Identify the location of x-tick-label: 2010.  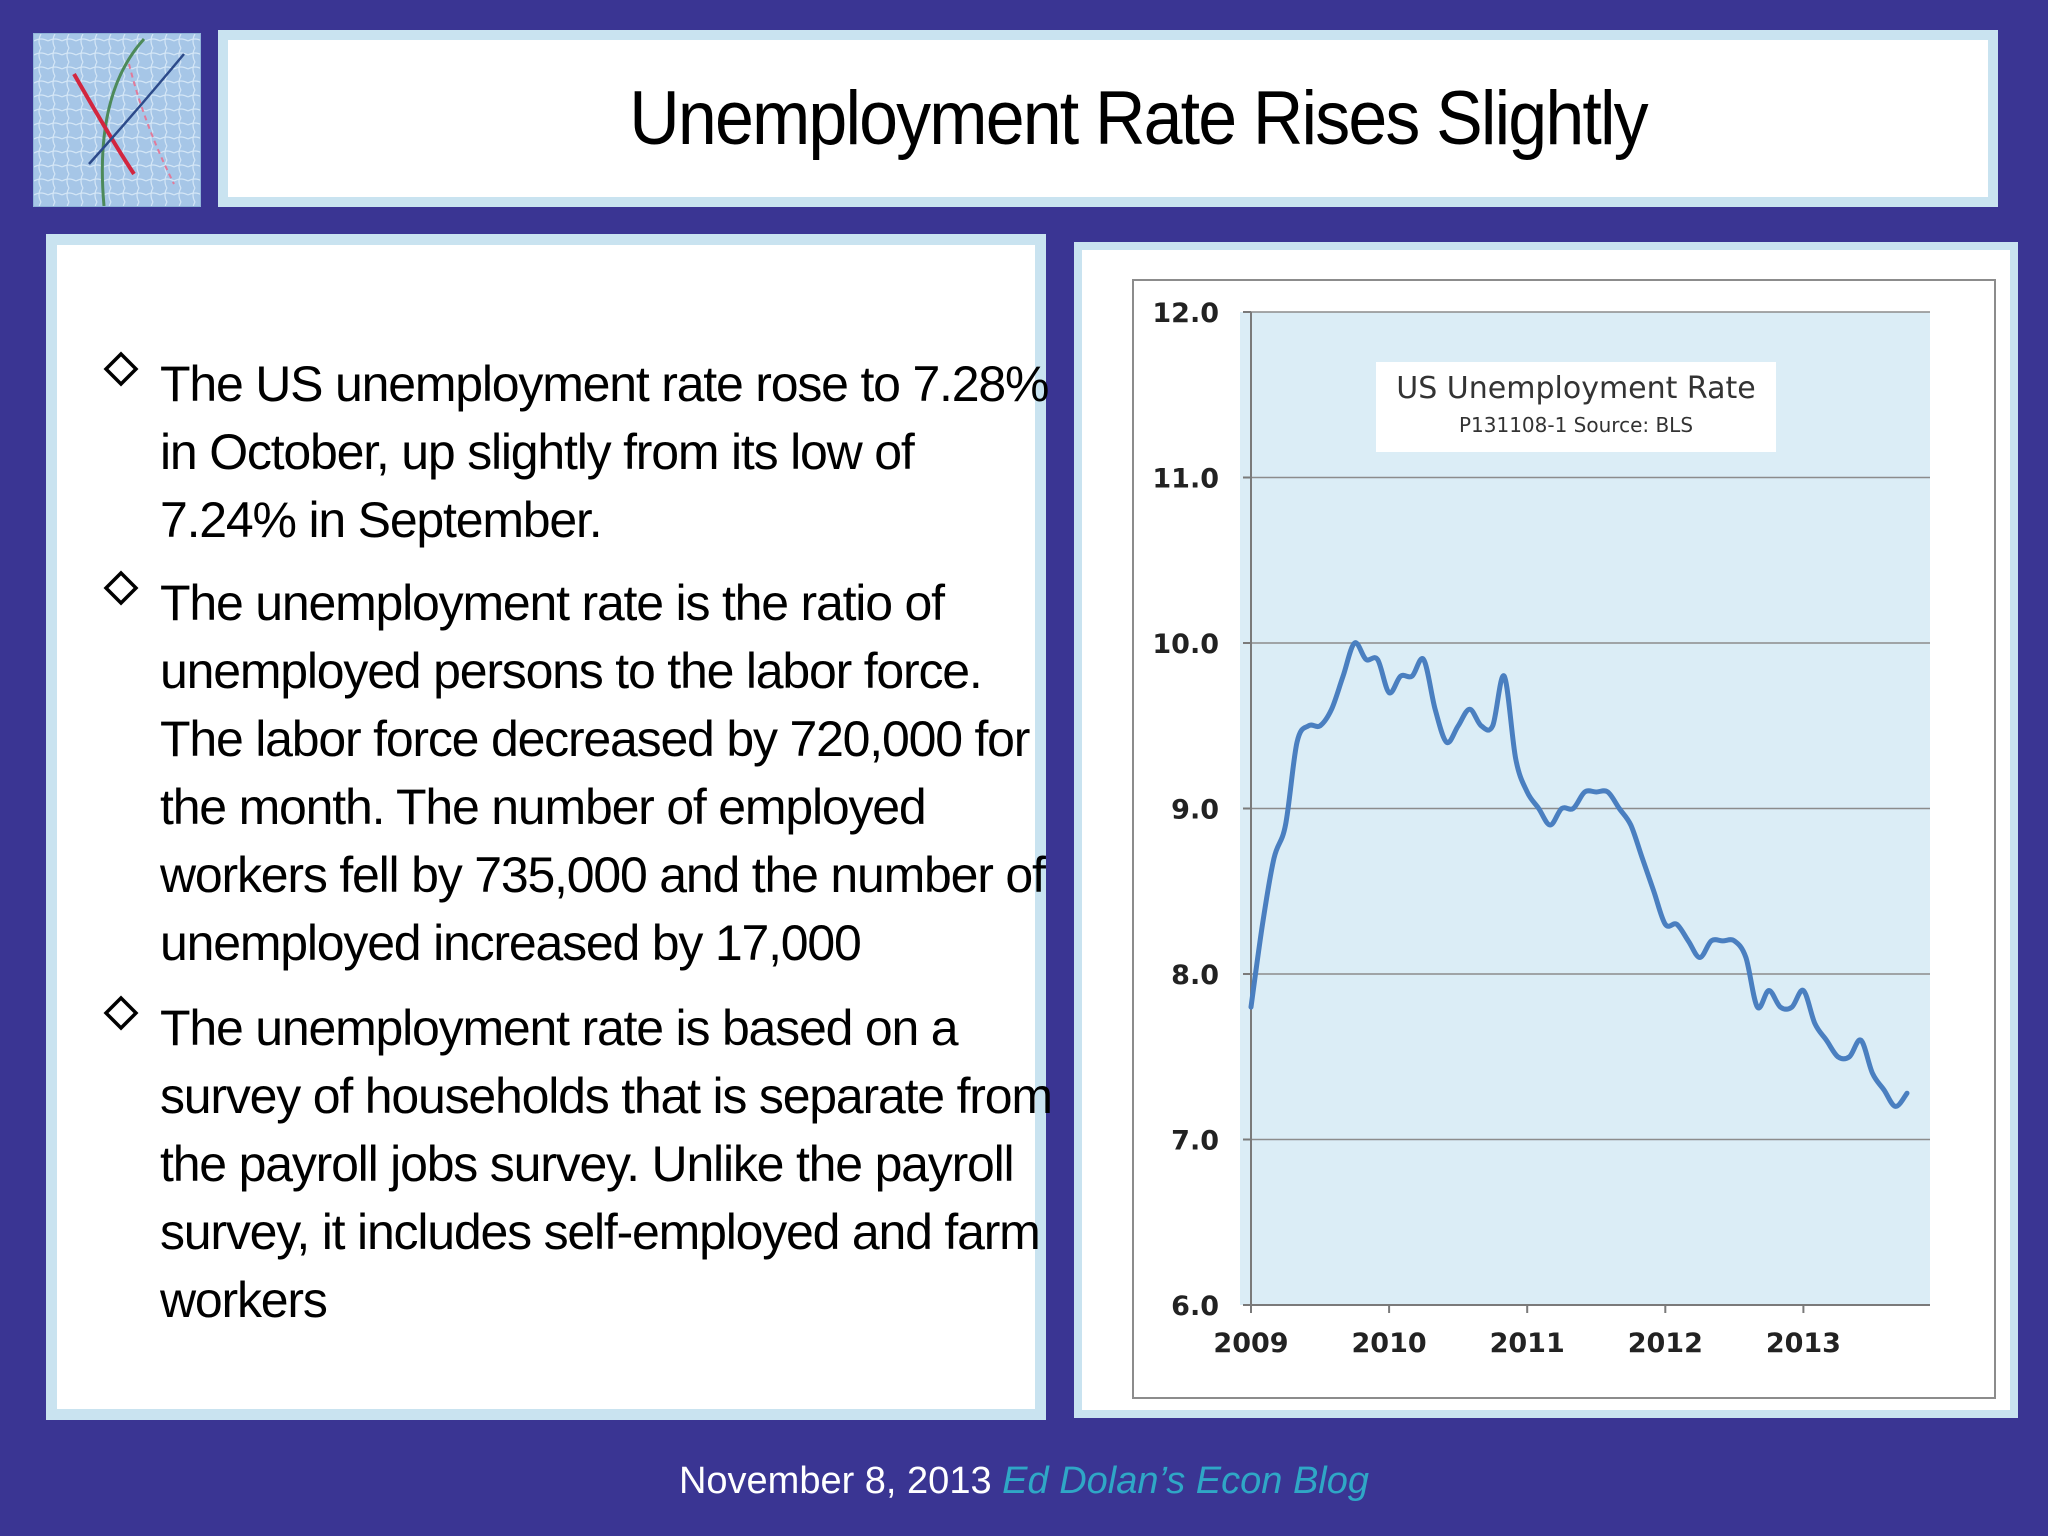
(1389, 1343).